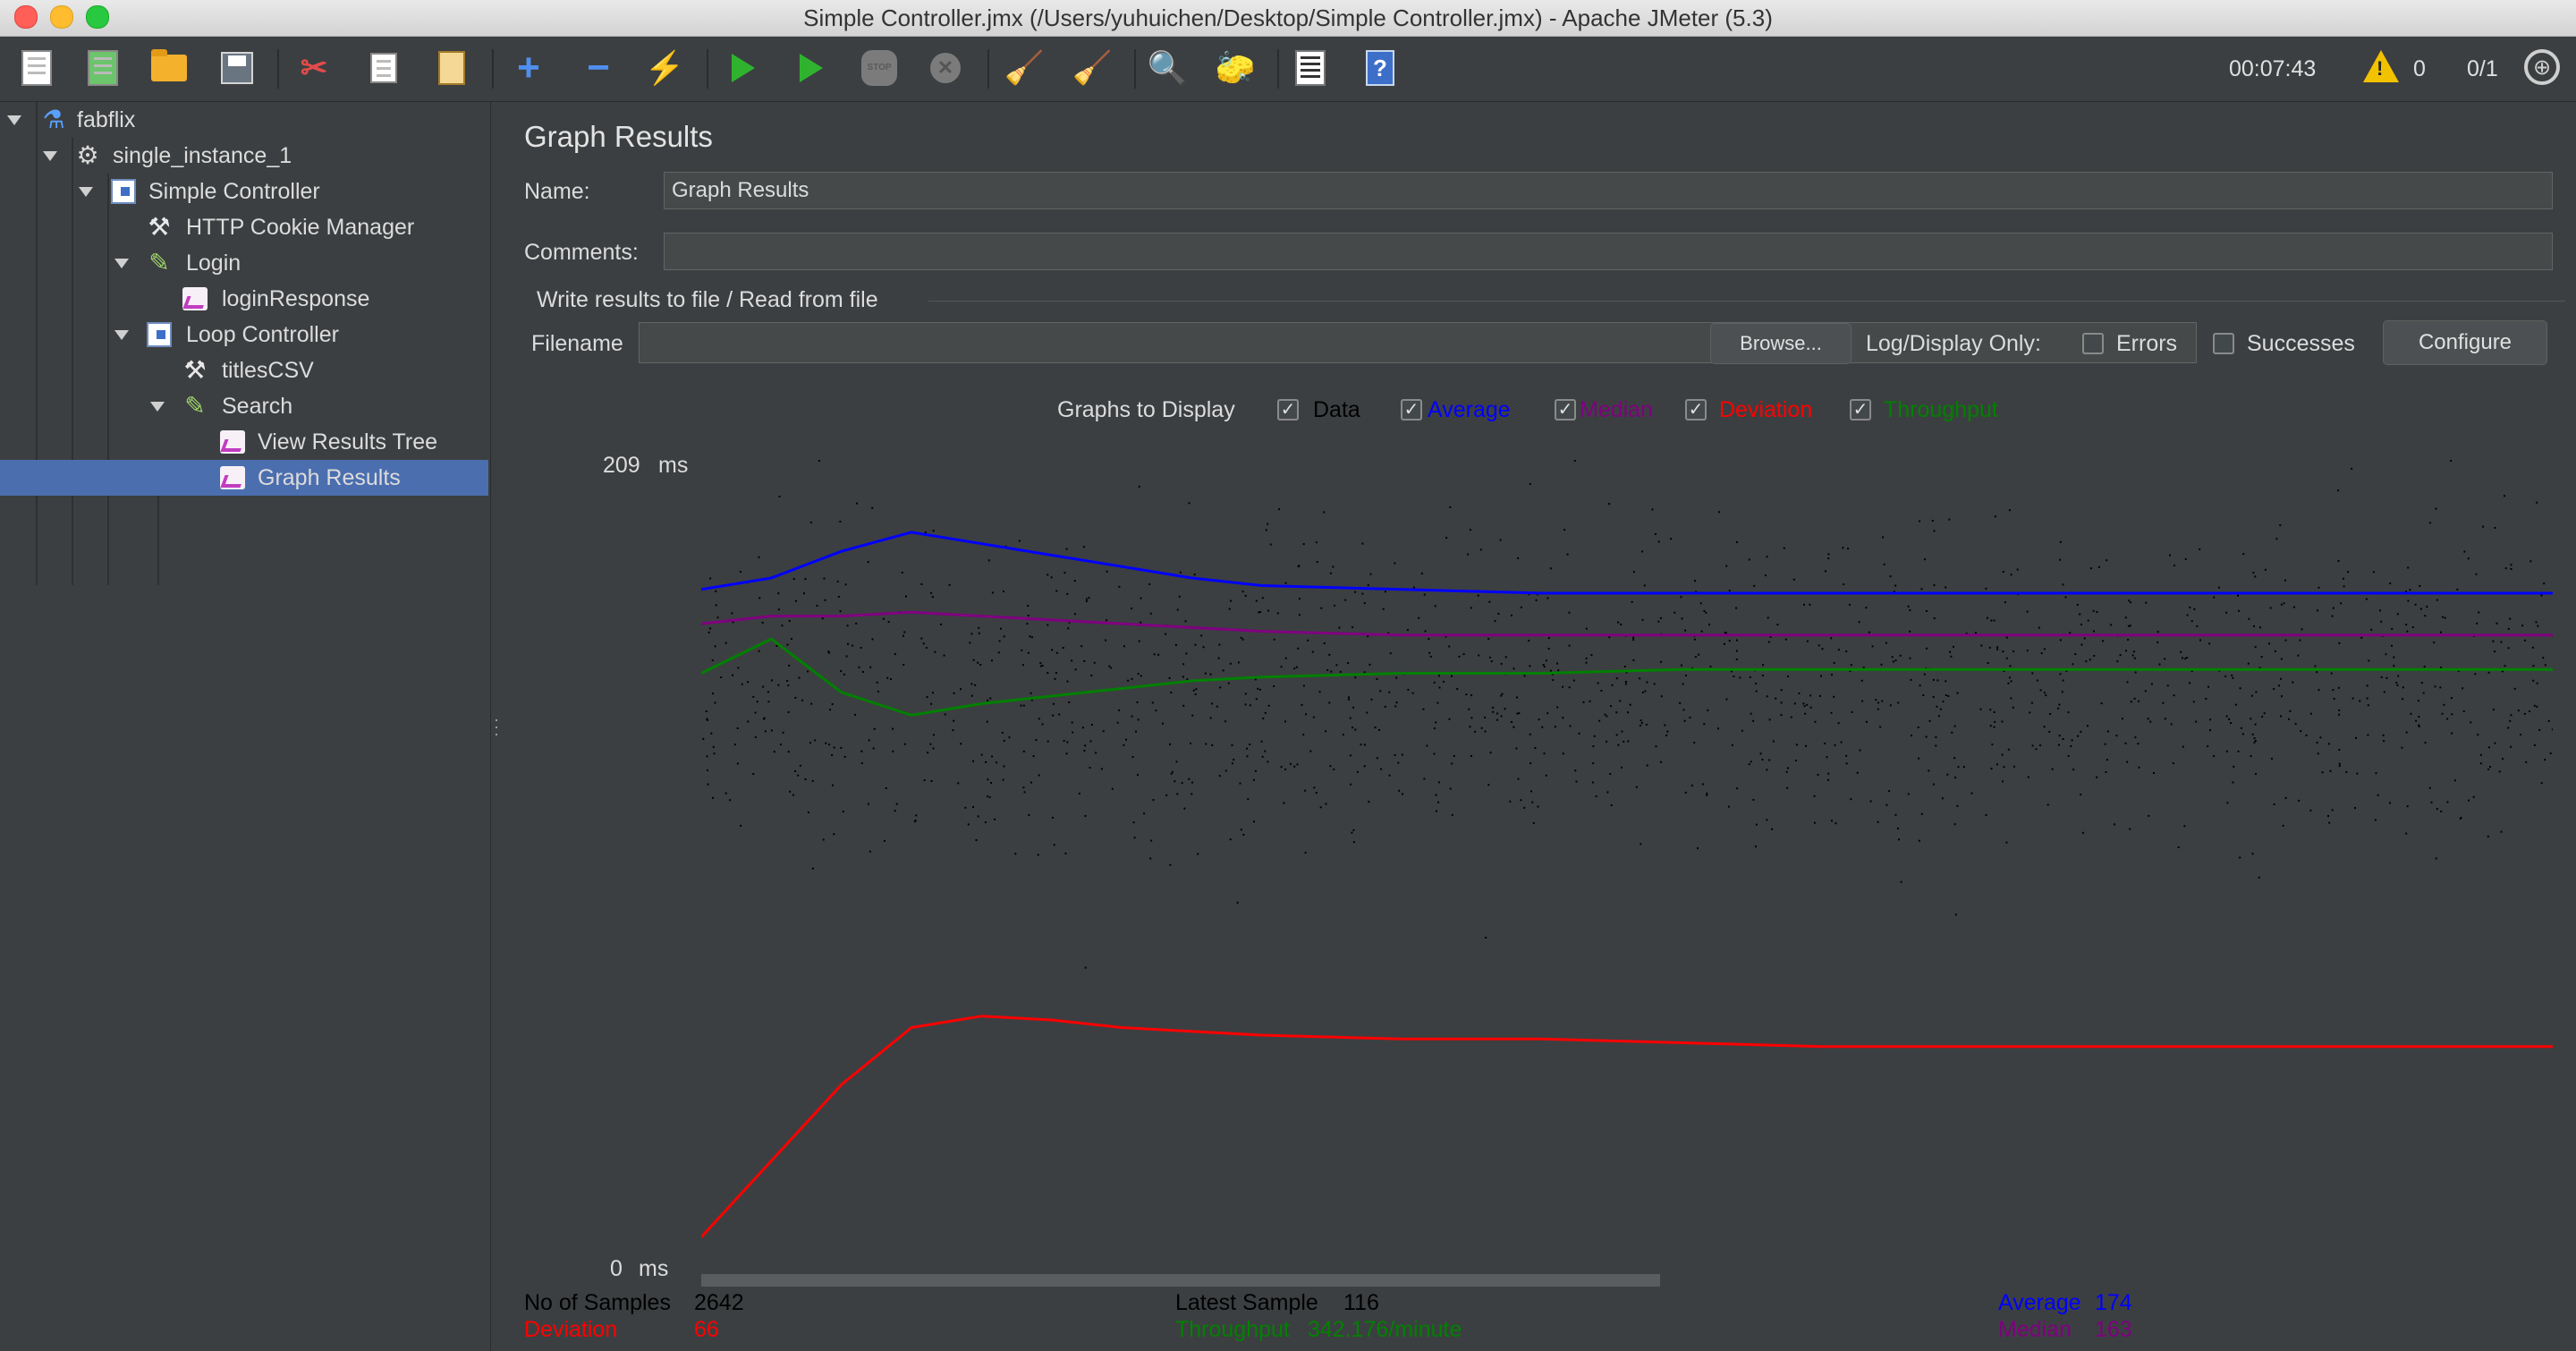 This screenshot has height=1351, width=2576. I want to click on average-checkbox: ✓, so click(1411, 410).